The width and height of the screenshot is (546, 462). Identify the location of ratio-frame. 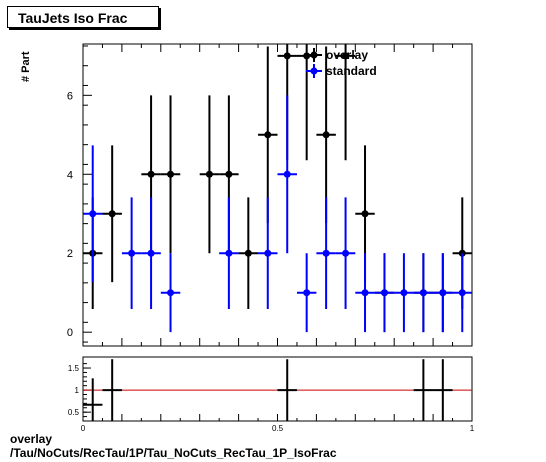
(277, 389).